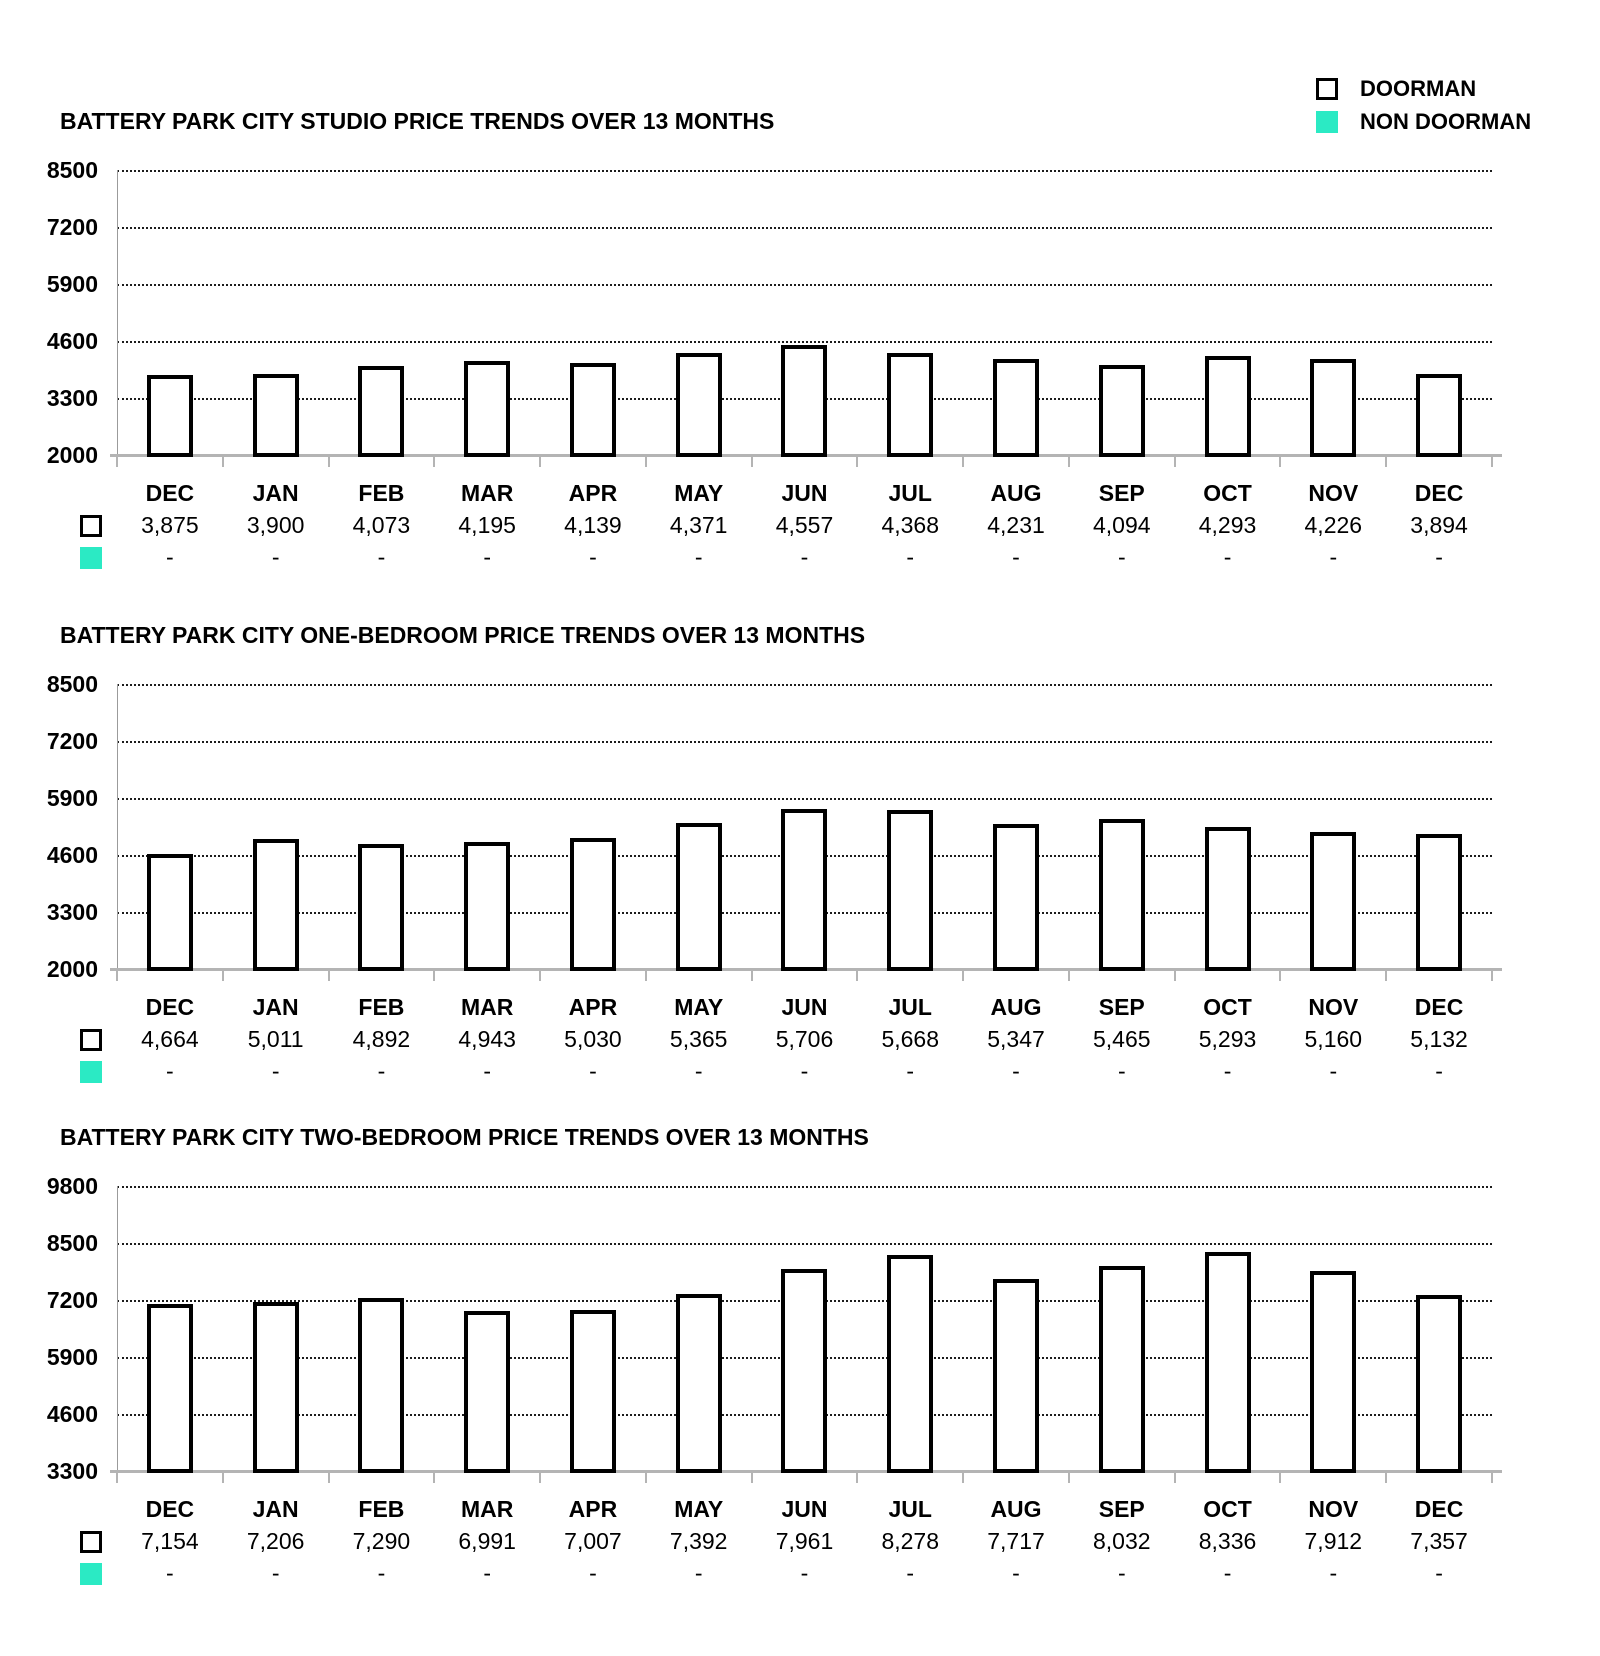  What do you see at coordinates (1423, 89) in the screenshot?
I see `legend-item-doorman: DOORMAN` at bounding box center [1423, 89].